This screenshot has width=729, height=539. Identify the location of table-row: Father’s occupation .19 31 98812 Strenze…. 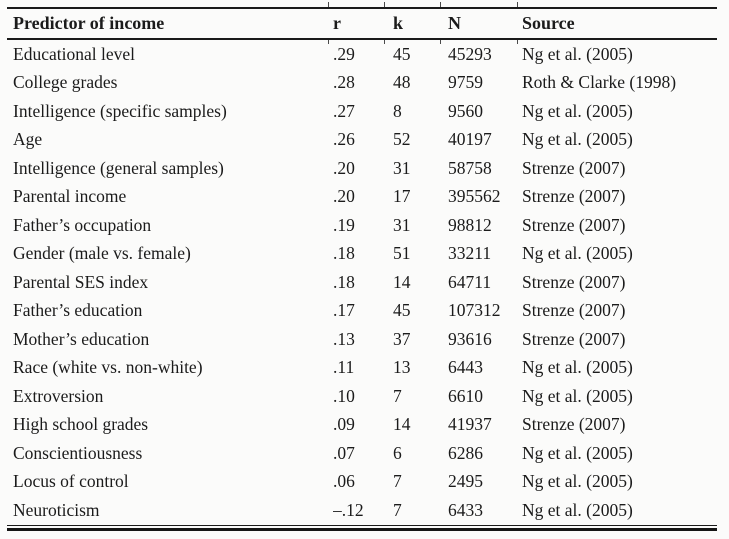
(362, 225).